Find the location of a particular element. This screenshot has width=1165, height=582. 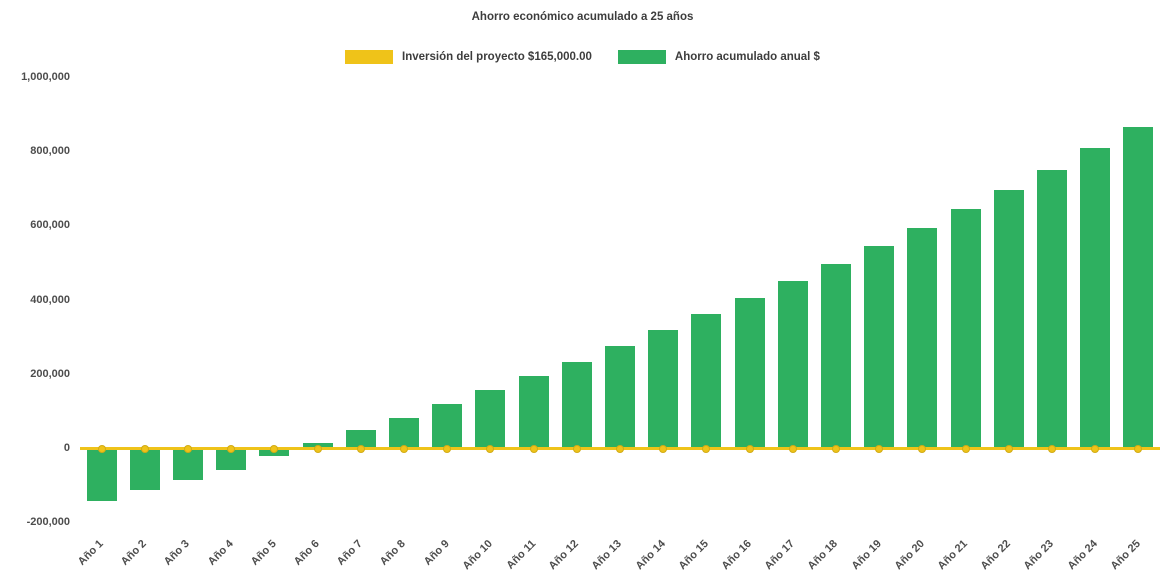

bar-año-22 is located at coordinates (1008, 319).